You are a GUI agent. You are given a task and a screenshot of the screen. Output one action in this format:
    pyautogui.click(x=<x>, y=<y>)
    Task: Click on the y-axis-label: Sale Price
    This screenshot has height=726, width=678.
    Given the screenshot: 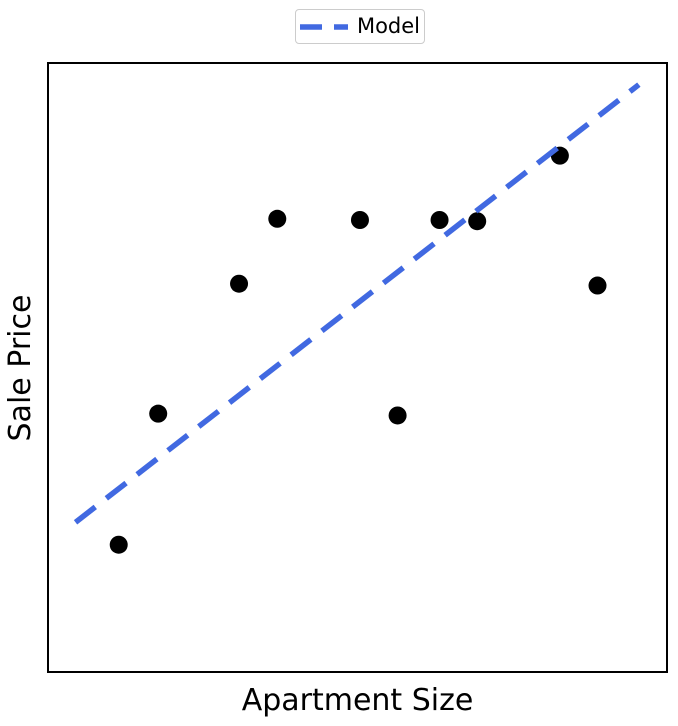 What is the action you would take?
    pyautogui.click(x=20, y=368)
    